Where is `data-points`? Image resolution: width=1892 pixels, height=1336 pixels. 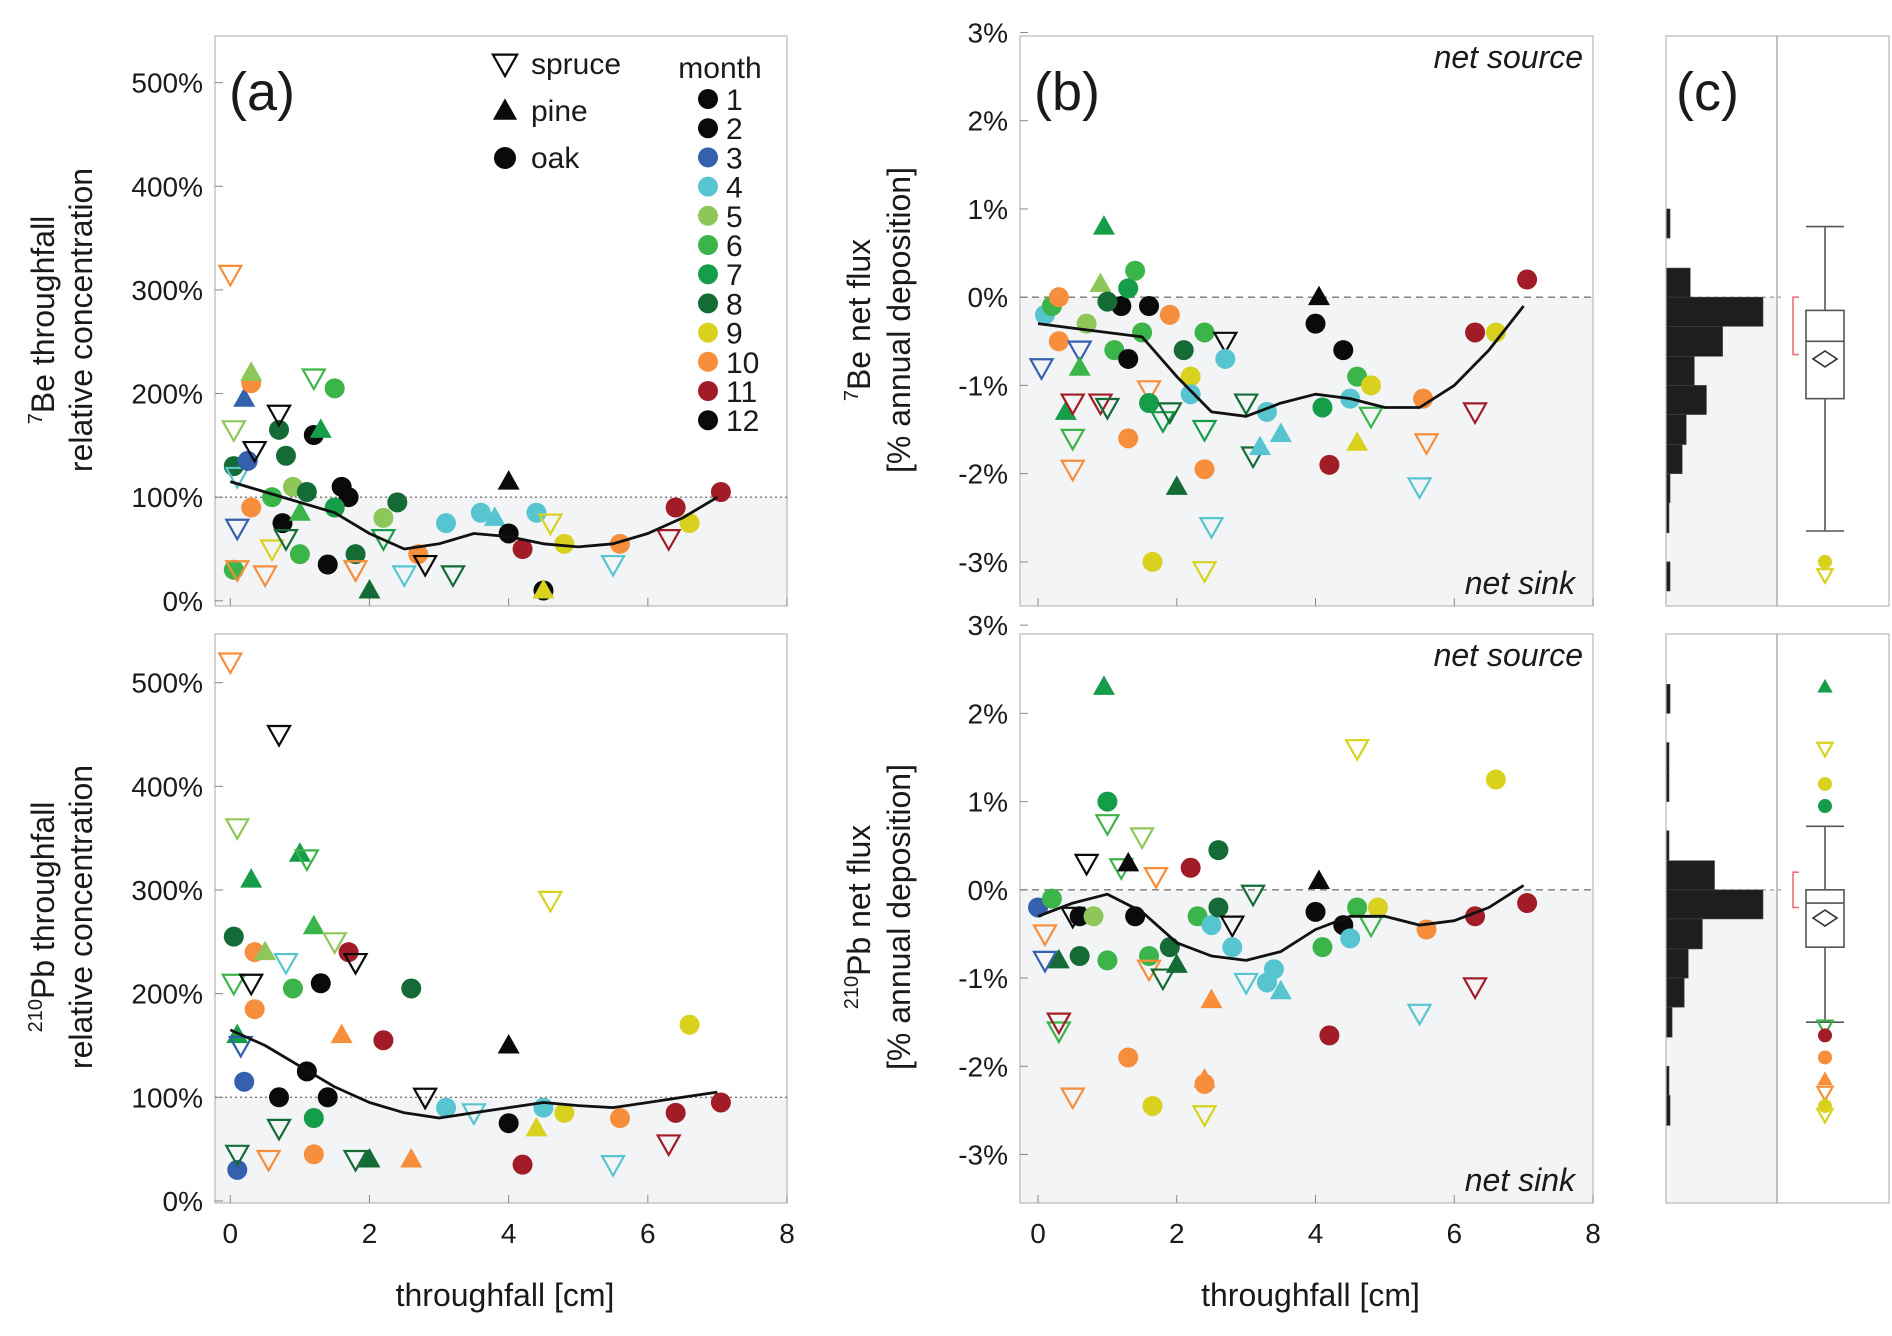
data-points is located at coordinates (1283, 399).